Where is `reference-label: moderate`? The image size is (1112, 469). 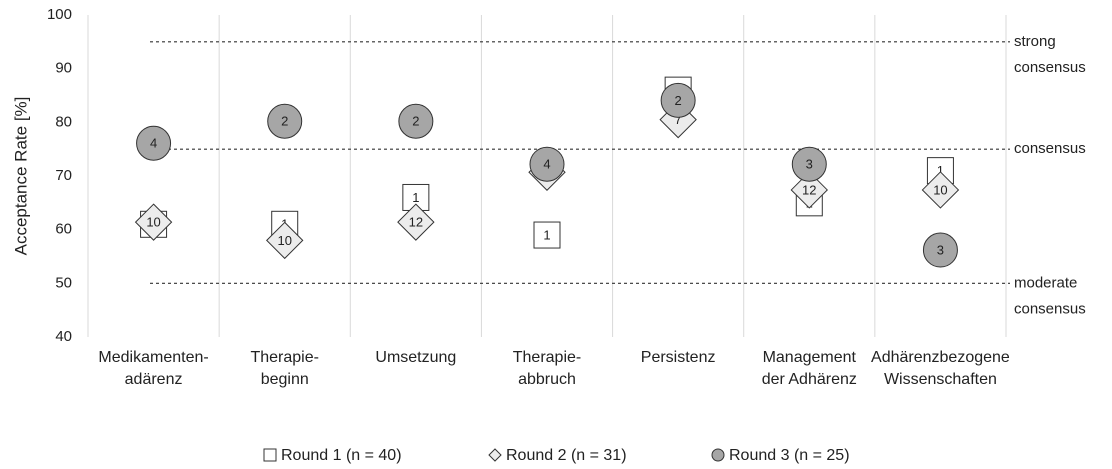 reference-label: moderate is located at coordinates (1045, 282).